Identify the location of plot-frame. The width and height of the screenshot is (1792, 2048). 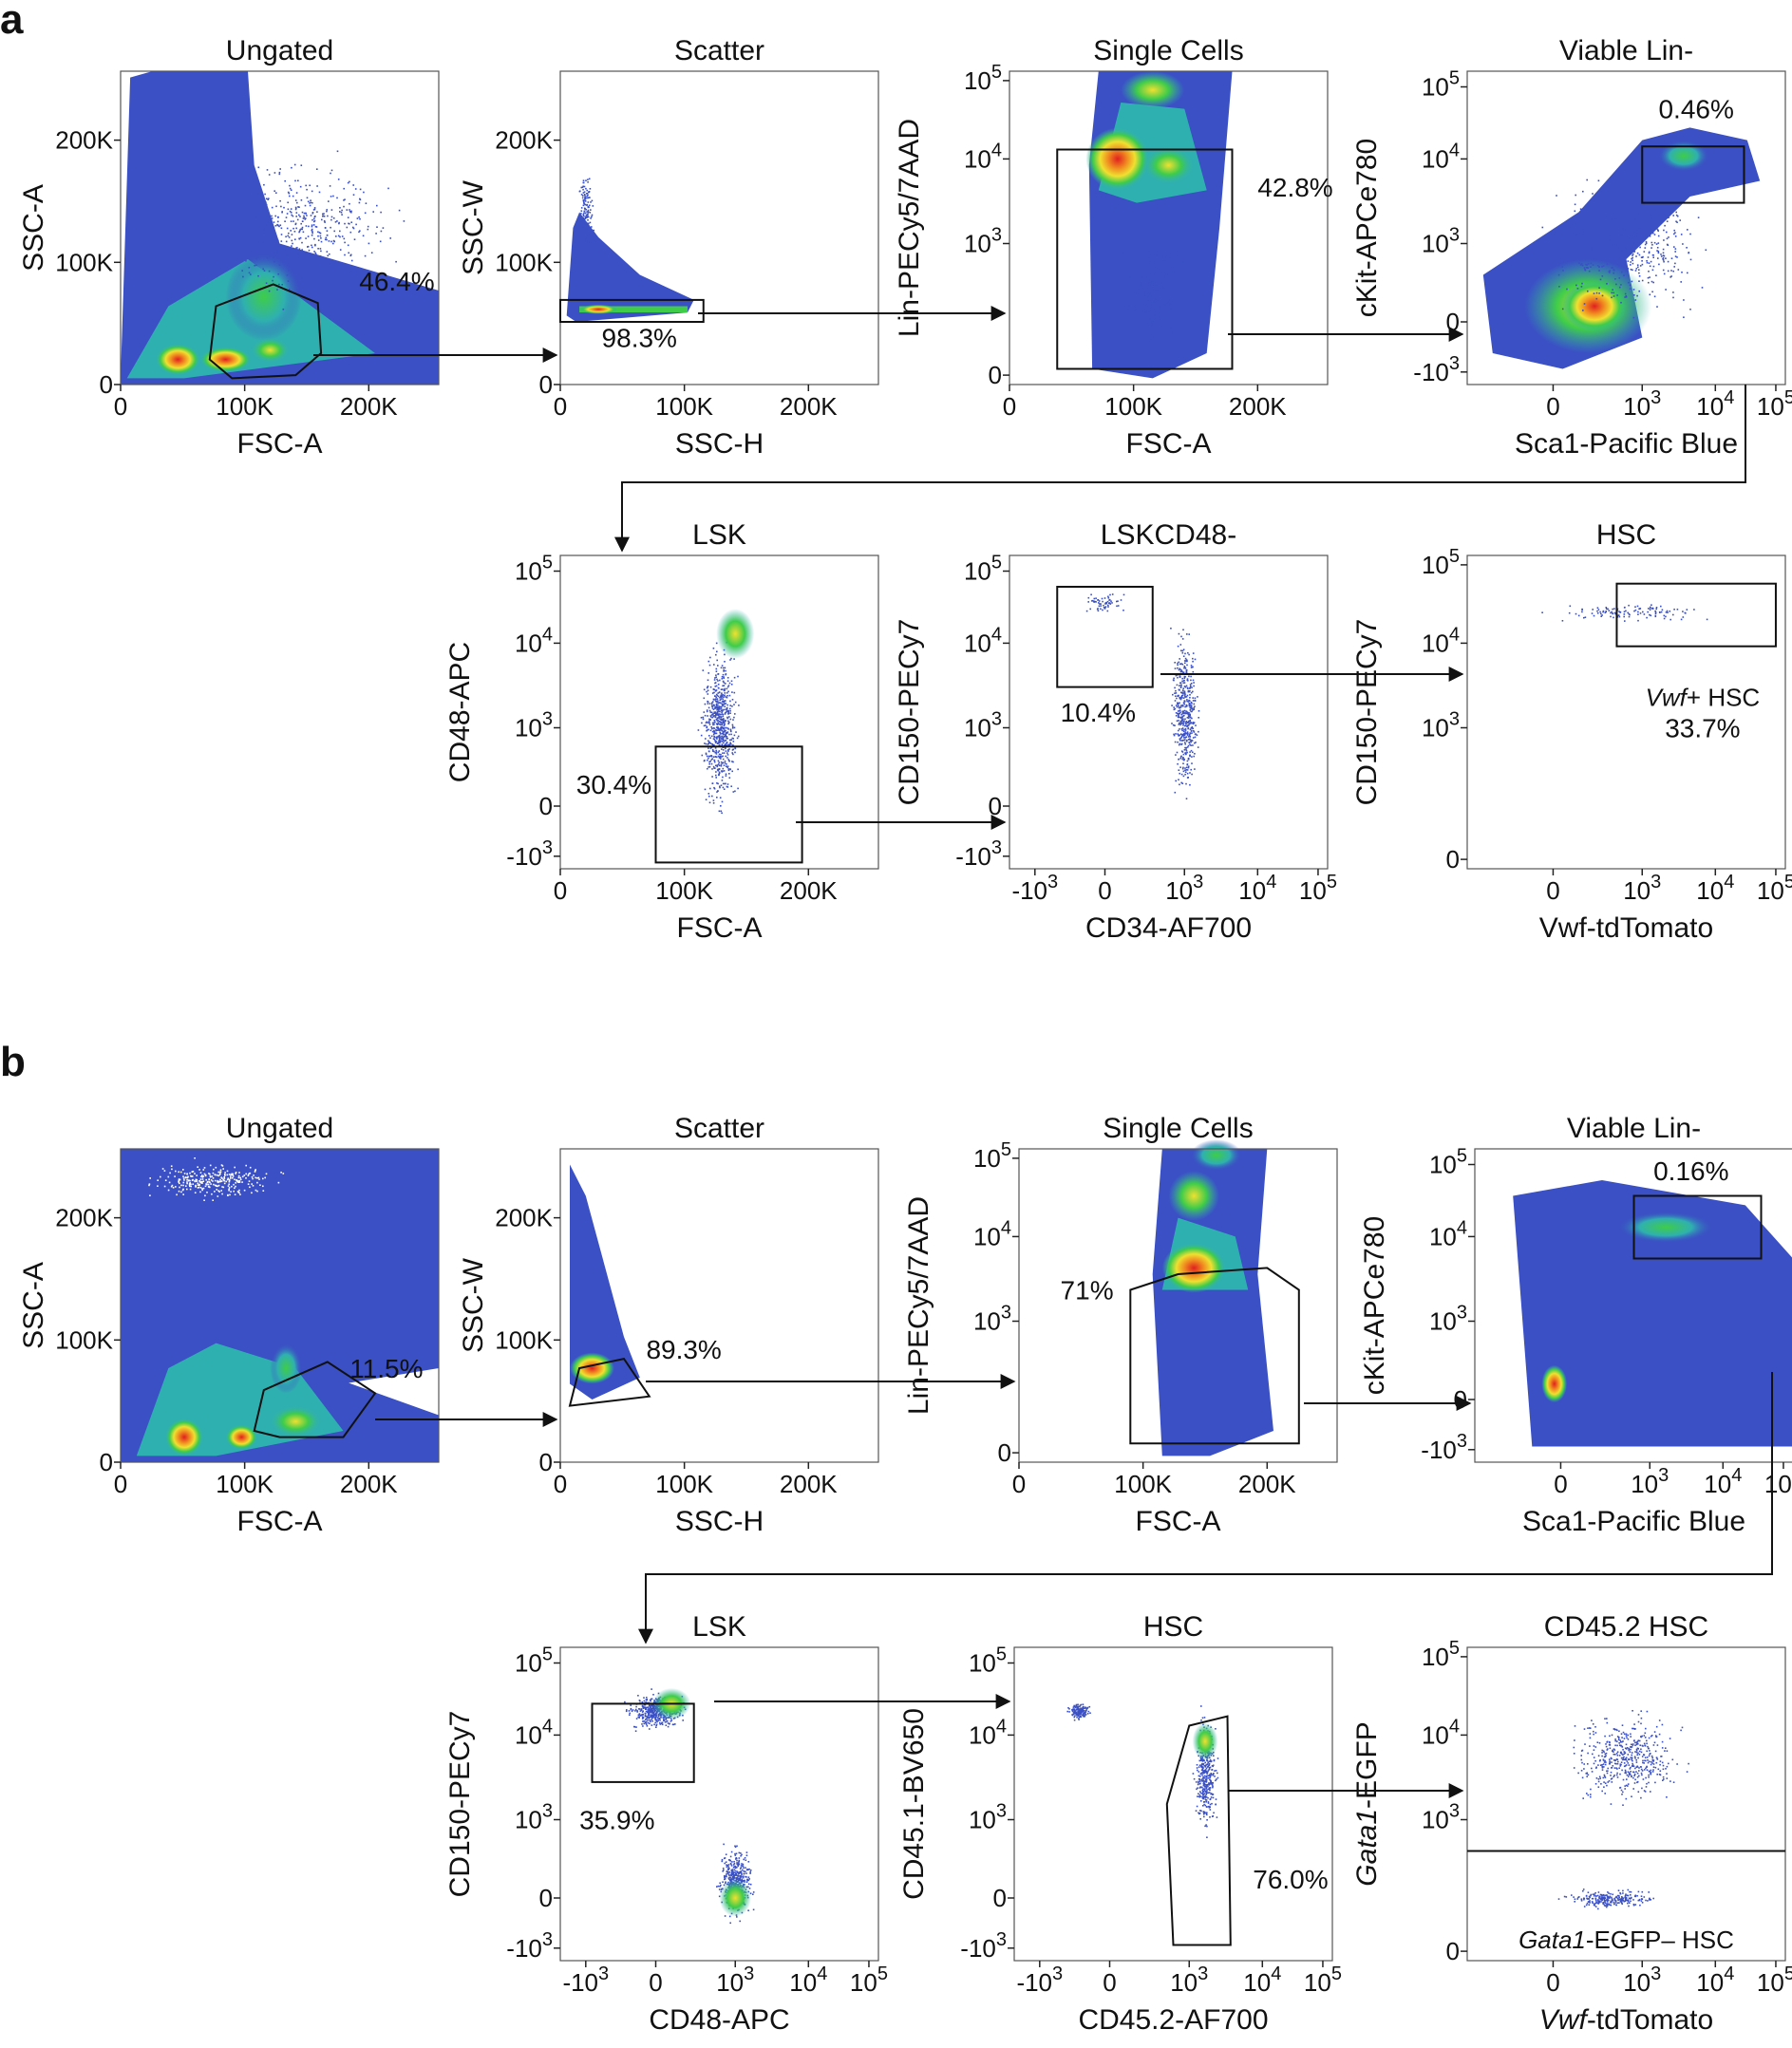
(719, 712).